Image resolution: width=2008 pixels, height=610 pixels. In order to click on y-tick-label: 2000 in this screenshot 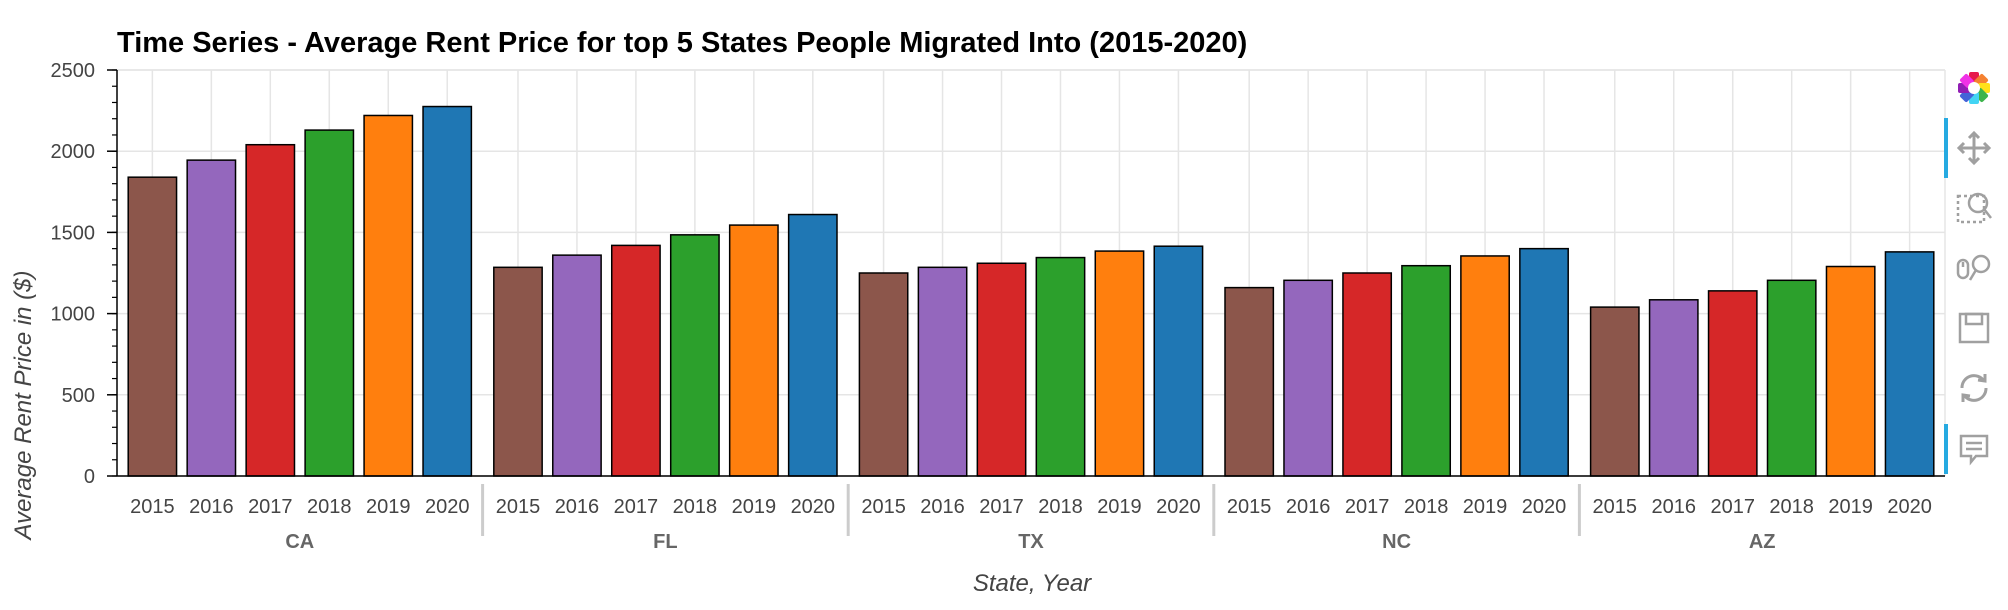, I will do `click(73, 152)`.